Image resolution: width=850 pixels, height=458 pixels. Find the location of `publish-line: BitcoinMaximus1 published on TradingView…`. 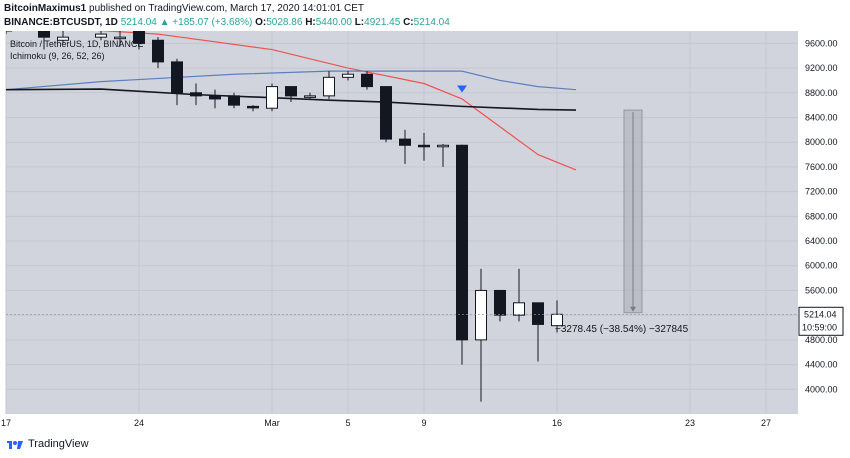

publish-line: BitcoinMaximus1 published on TradingView… is located at coordinates (184, 8).